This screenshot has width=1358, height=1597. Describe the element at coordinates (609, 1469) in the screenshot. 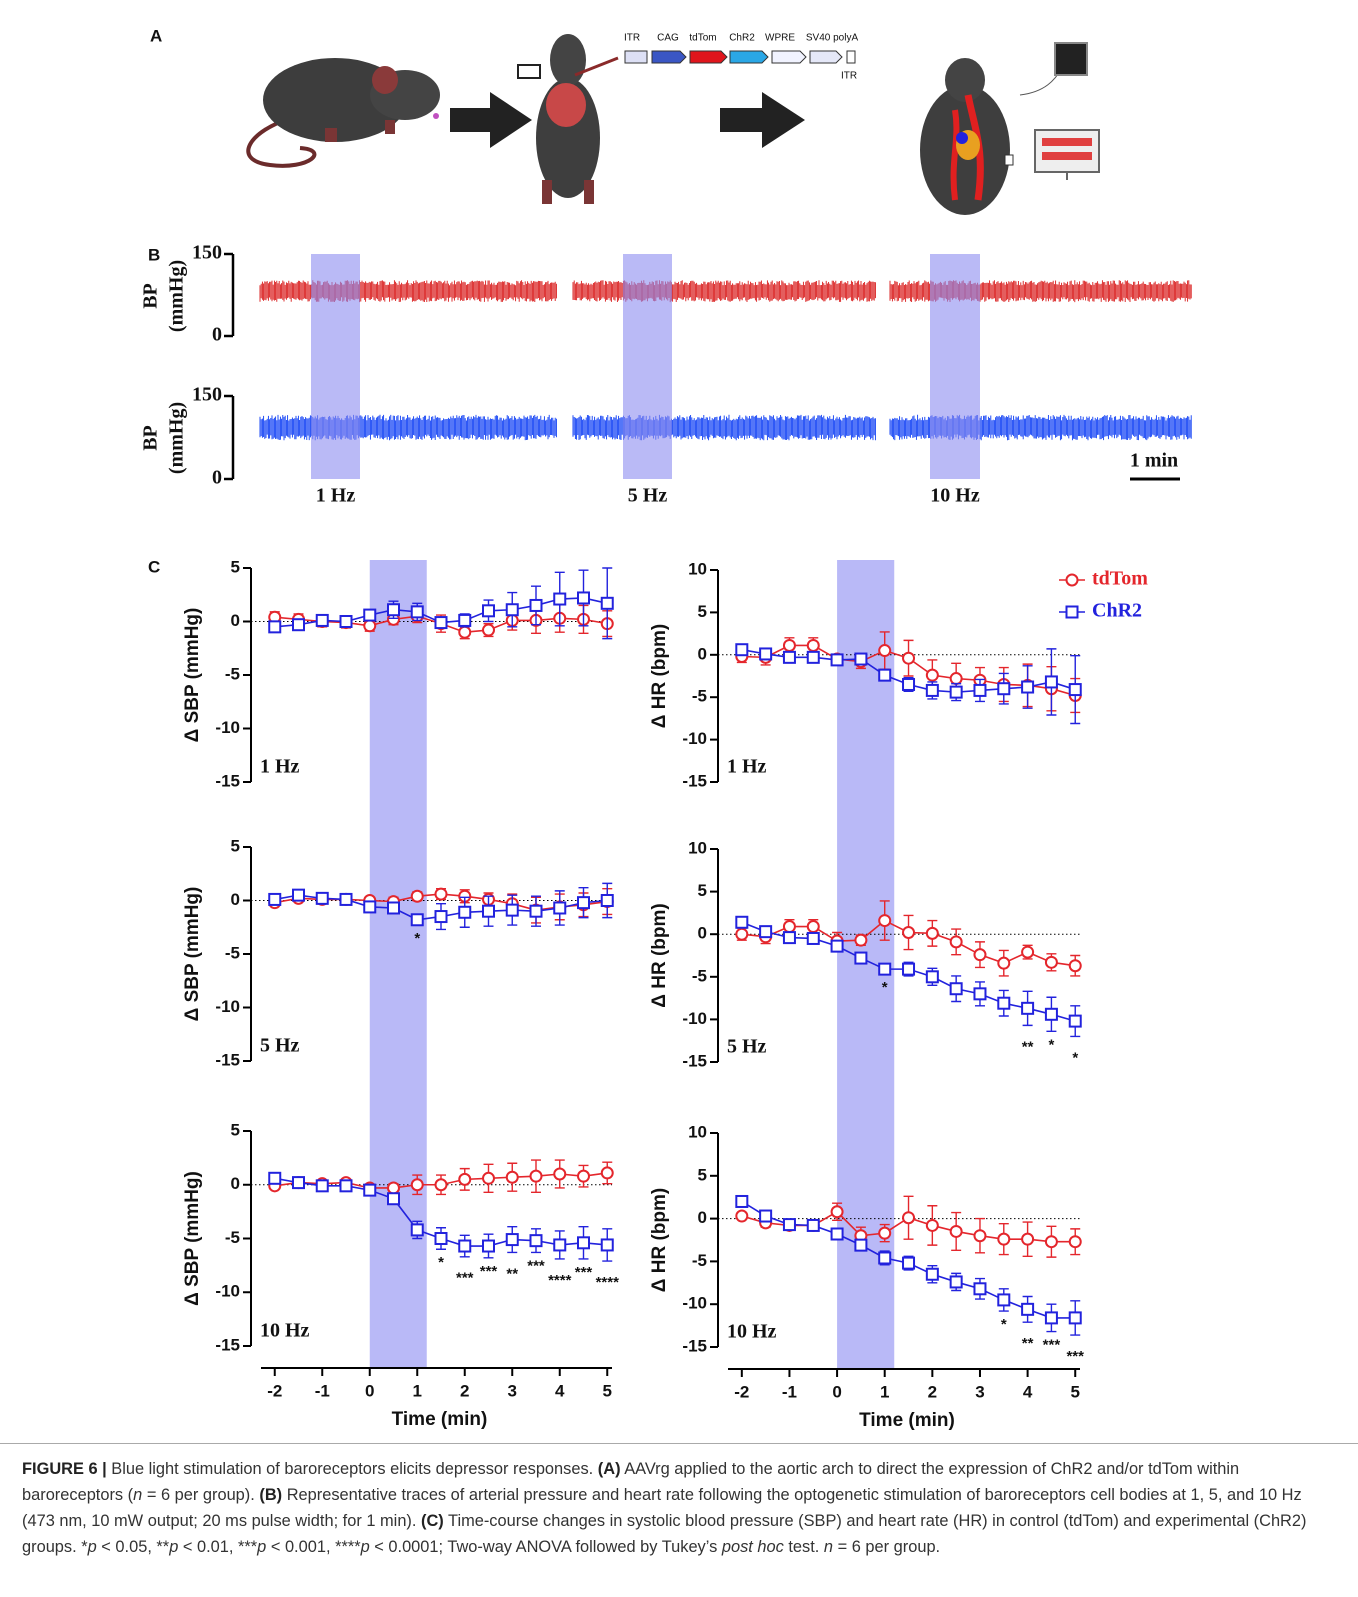

I see `caption-text: (A)` at that location.